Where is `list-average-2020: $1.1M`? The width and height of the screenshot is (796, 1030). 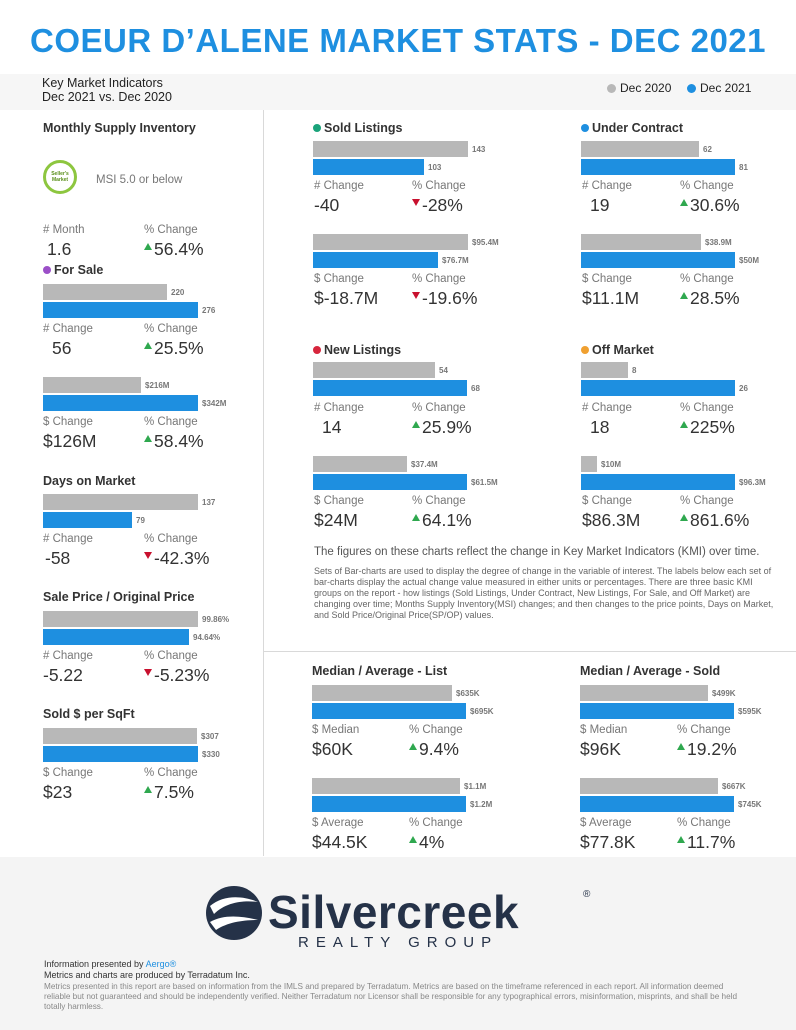
list-average-2020: $1.1M is located at coordinates (475, 786).